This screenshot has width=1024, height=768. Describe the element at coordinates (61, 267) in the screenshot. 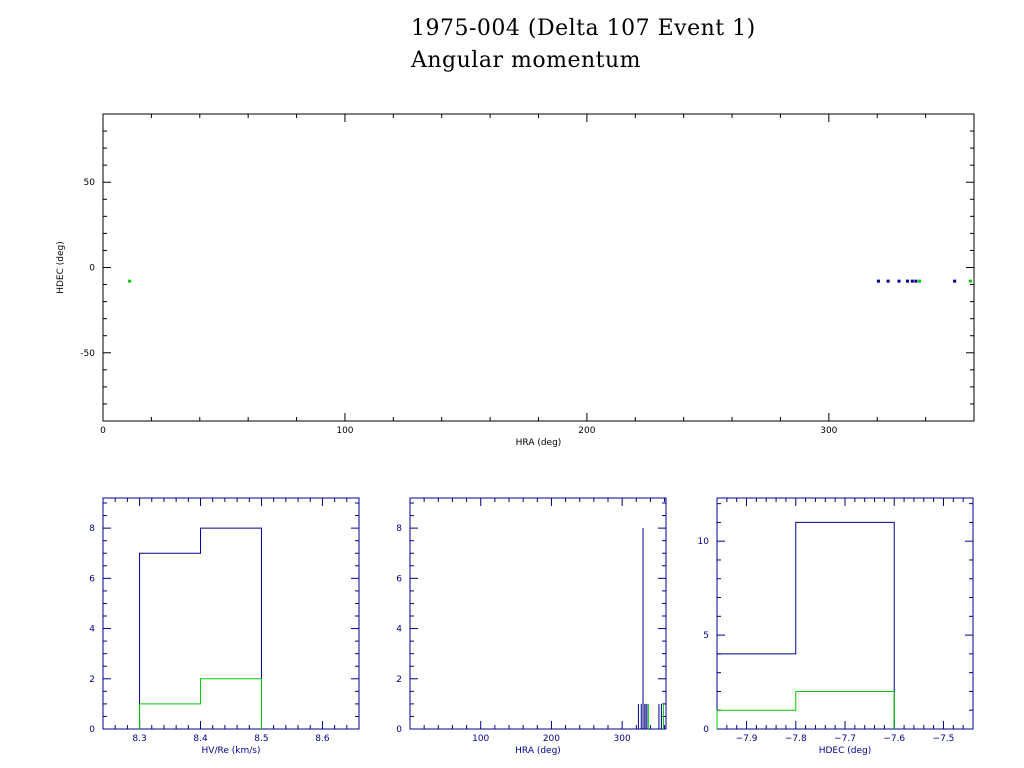

I see `y-axis-label: HDEC (deg)` at that location.